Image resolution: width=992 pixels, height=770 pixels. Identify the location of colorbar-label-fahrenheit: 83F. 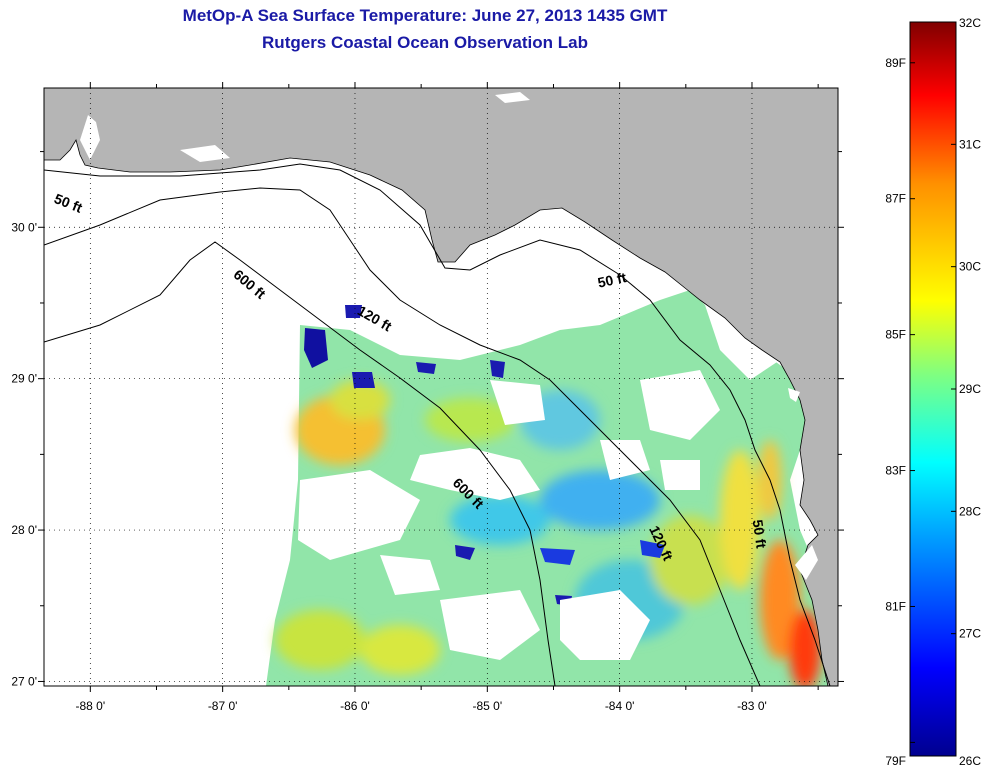
(895, 471).